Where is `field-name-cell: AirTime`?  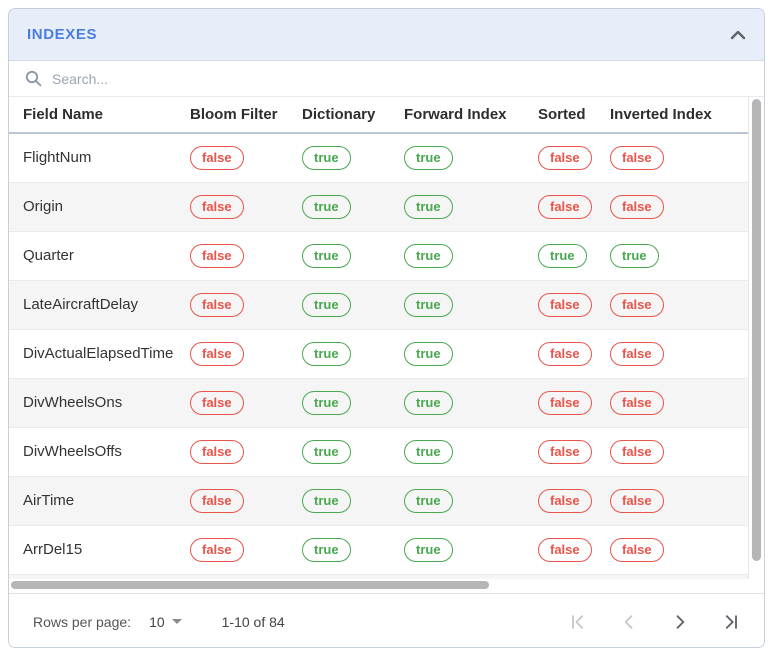
field-name-cell: AirTime is located at coordinates (99, 501).